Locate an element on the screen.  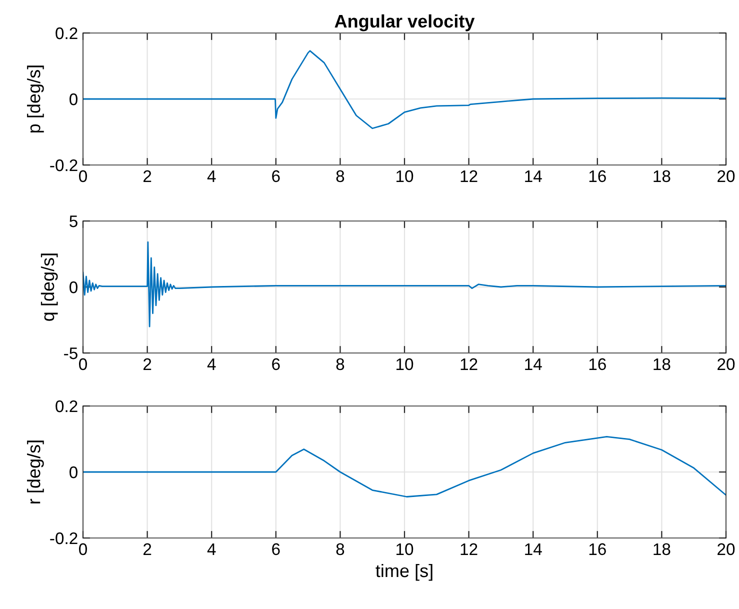
y-tick-label: 5 is located at coordinates (74, 222).